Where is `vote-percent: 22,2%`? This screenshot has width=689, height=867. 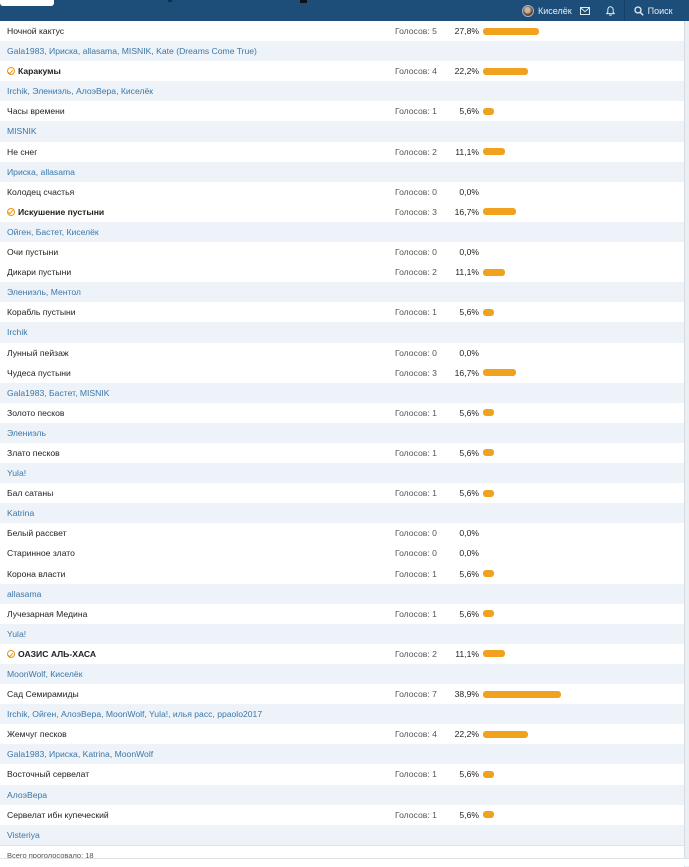 vote-percent: 22,2% is located at coordinates (466, 734).